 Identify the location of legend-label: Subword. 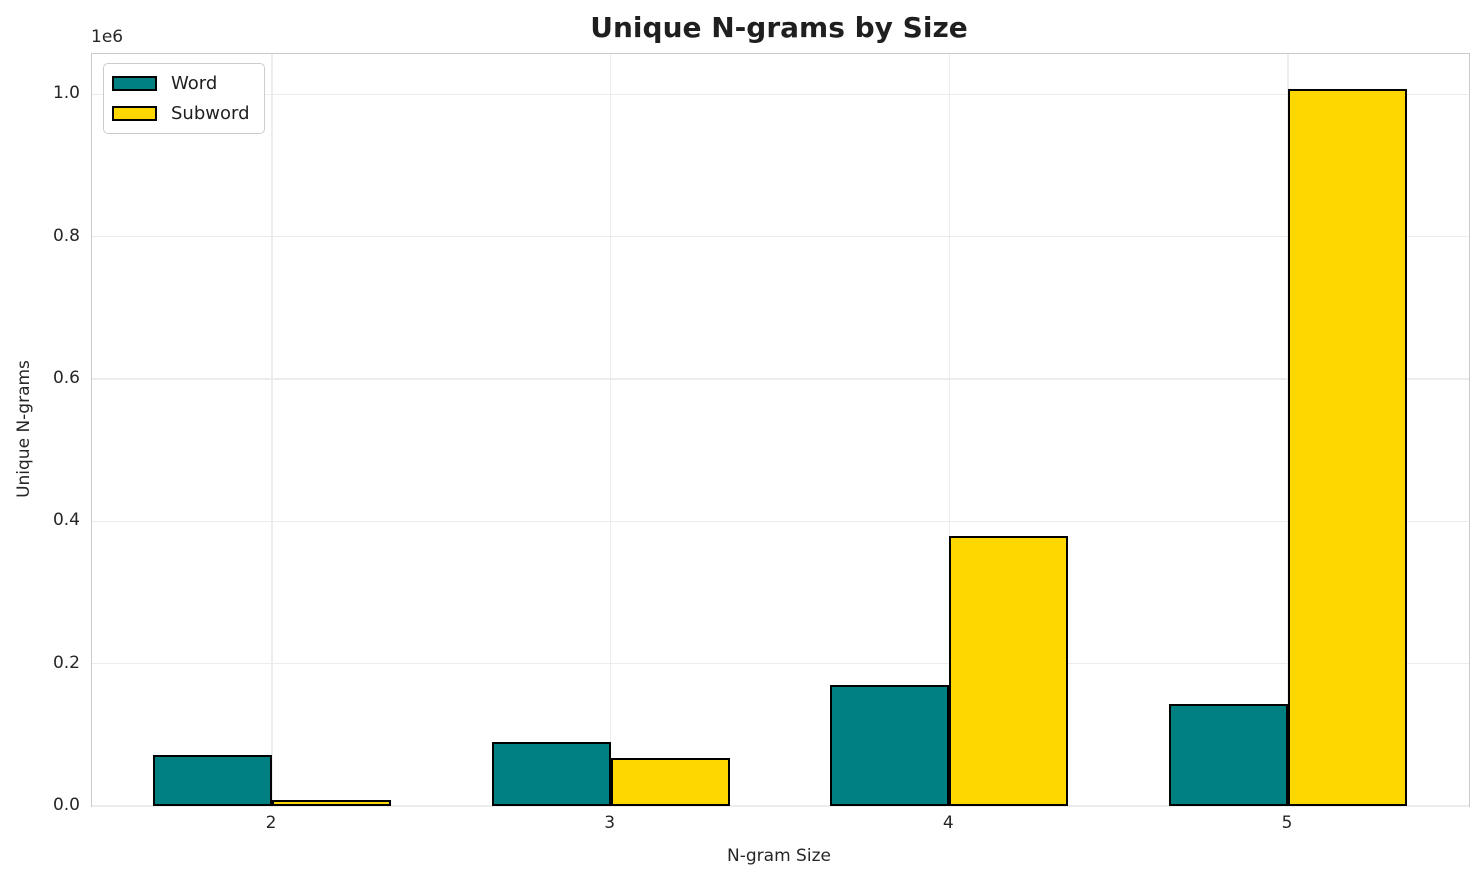
(210, 113).